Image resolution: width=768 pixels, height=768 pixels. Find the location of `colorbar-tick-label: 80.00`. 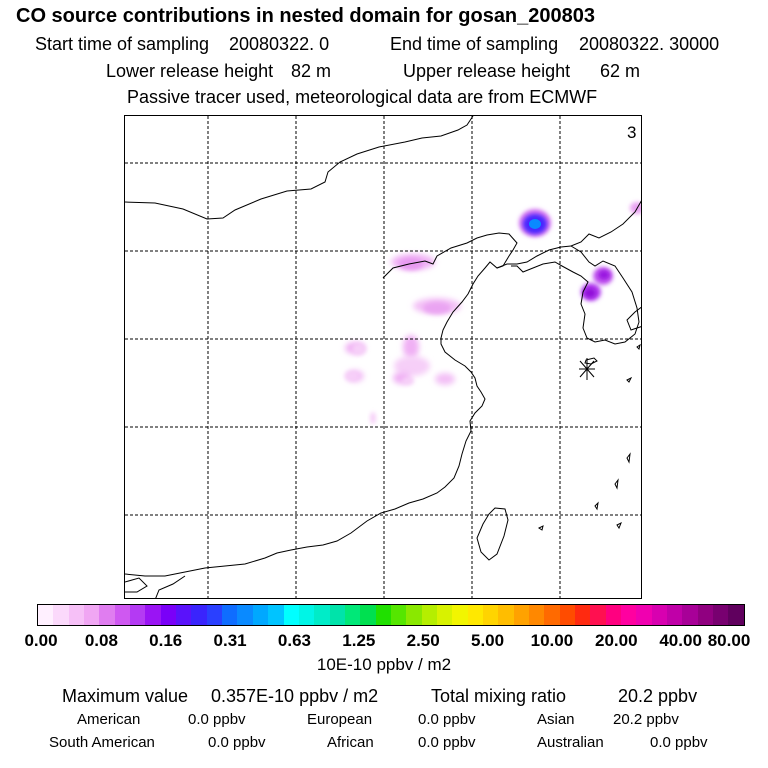

colorbar-tick-label: 80.00 is located at coordinates (729, 640).